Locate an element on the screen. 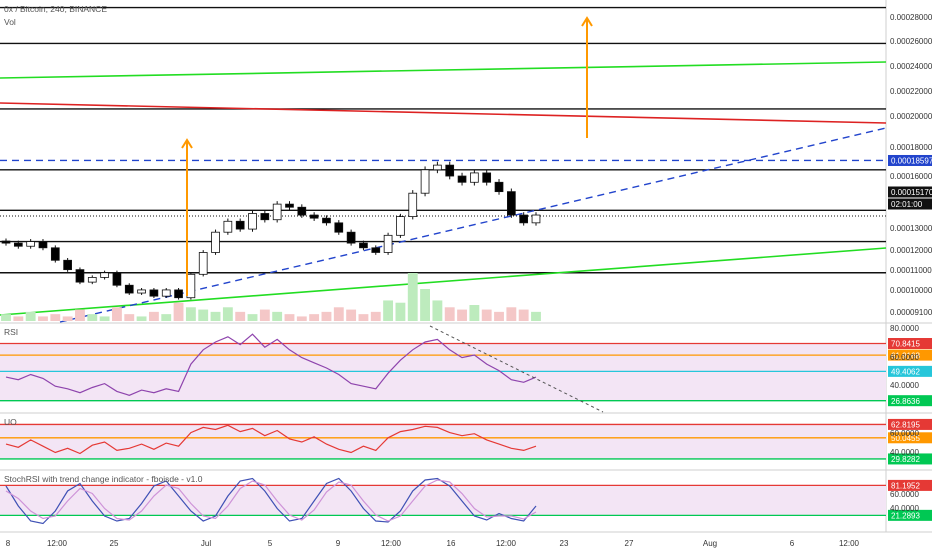 The height and width of the screenshot is (555, 932). price-tick-label: 0.00024000 is located at coordinates (911, 66).